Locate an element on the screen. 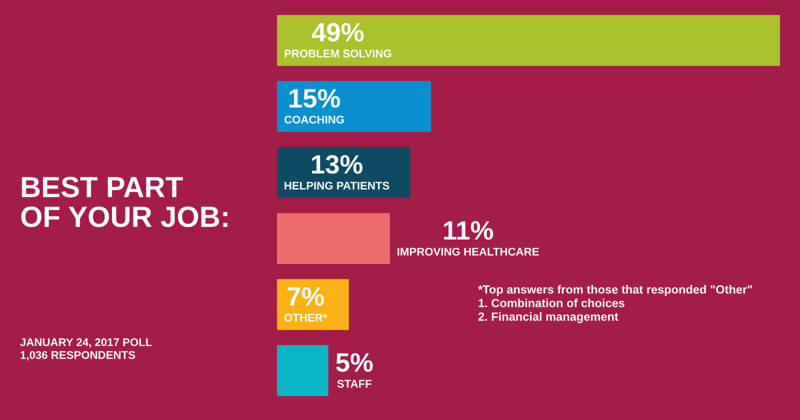 The width and height of the screenshot is (800, 420). data-label: 15% is located at coordinates (315, 98).